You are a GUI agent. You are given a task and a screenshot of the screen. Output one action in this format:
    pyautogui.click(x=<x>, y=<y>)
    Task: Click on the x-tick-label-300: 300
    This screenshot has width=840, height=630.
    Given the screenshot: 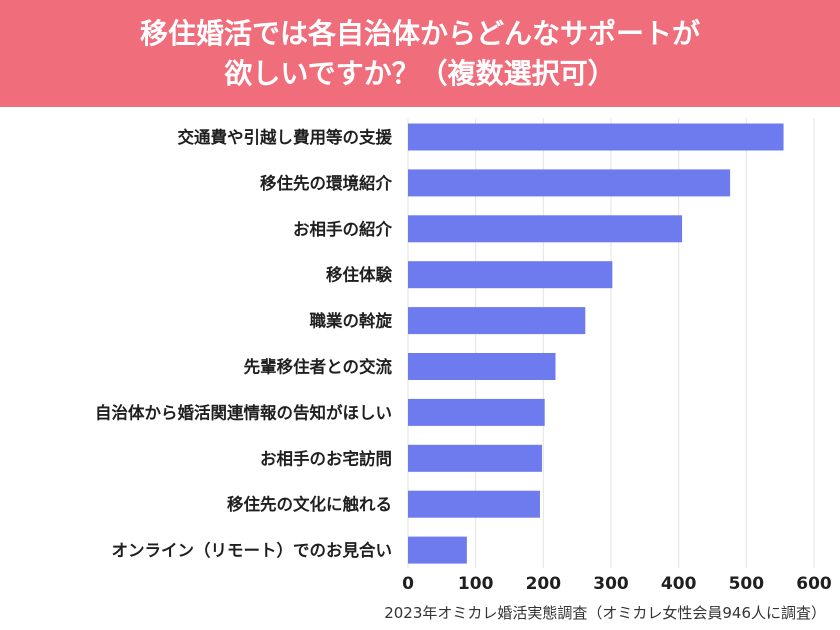 What is the action you would take?
    pyautogui.click(x=611, y=584)
    